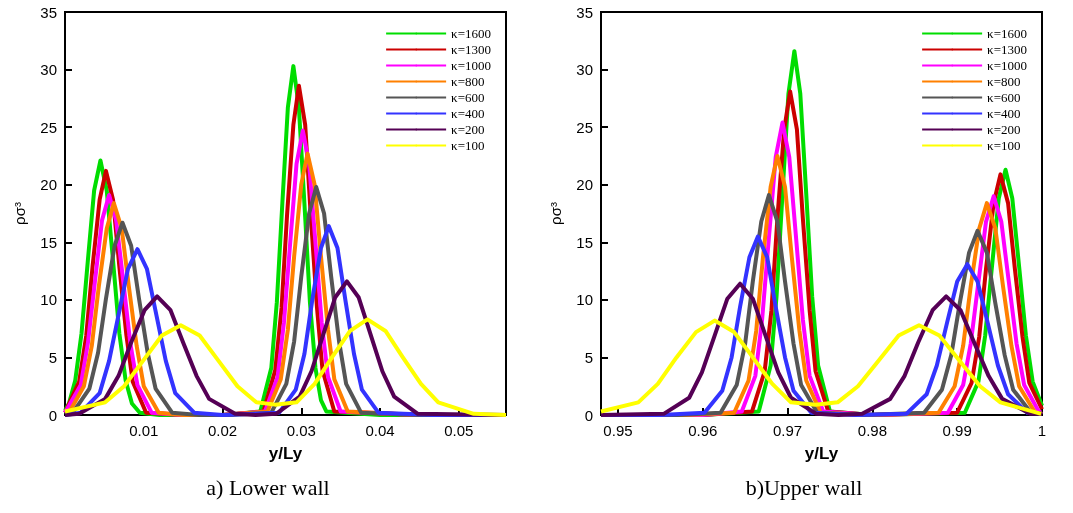  What do you see at coordinates (144, 430) in the screenshot?
I see `x-tick-label: 0.01` at bounding box center [144, 430].